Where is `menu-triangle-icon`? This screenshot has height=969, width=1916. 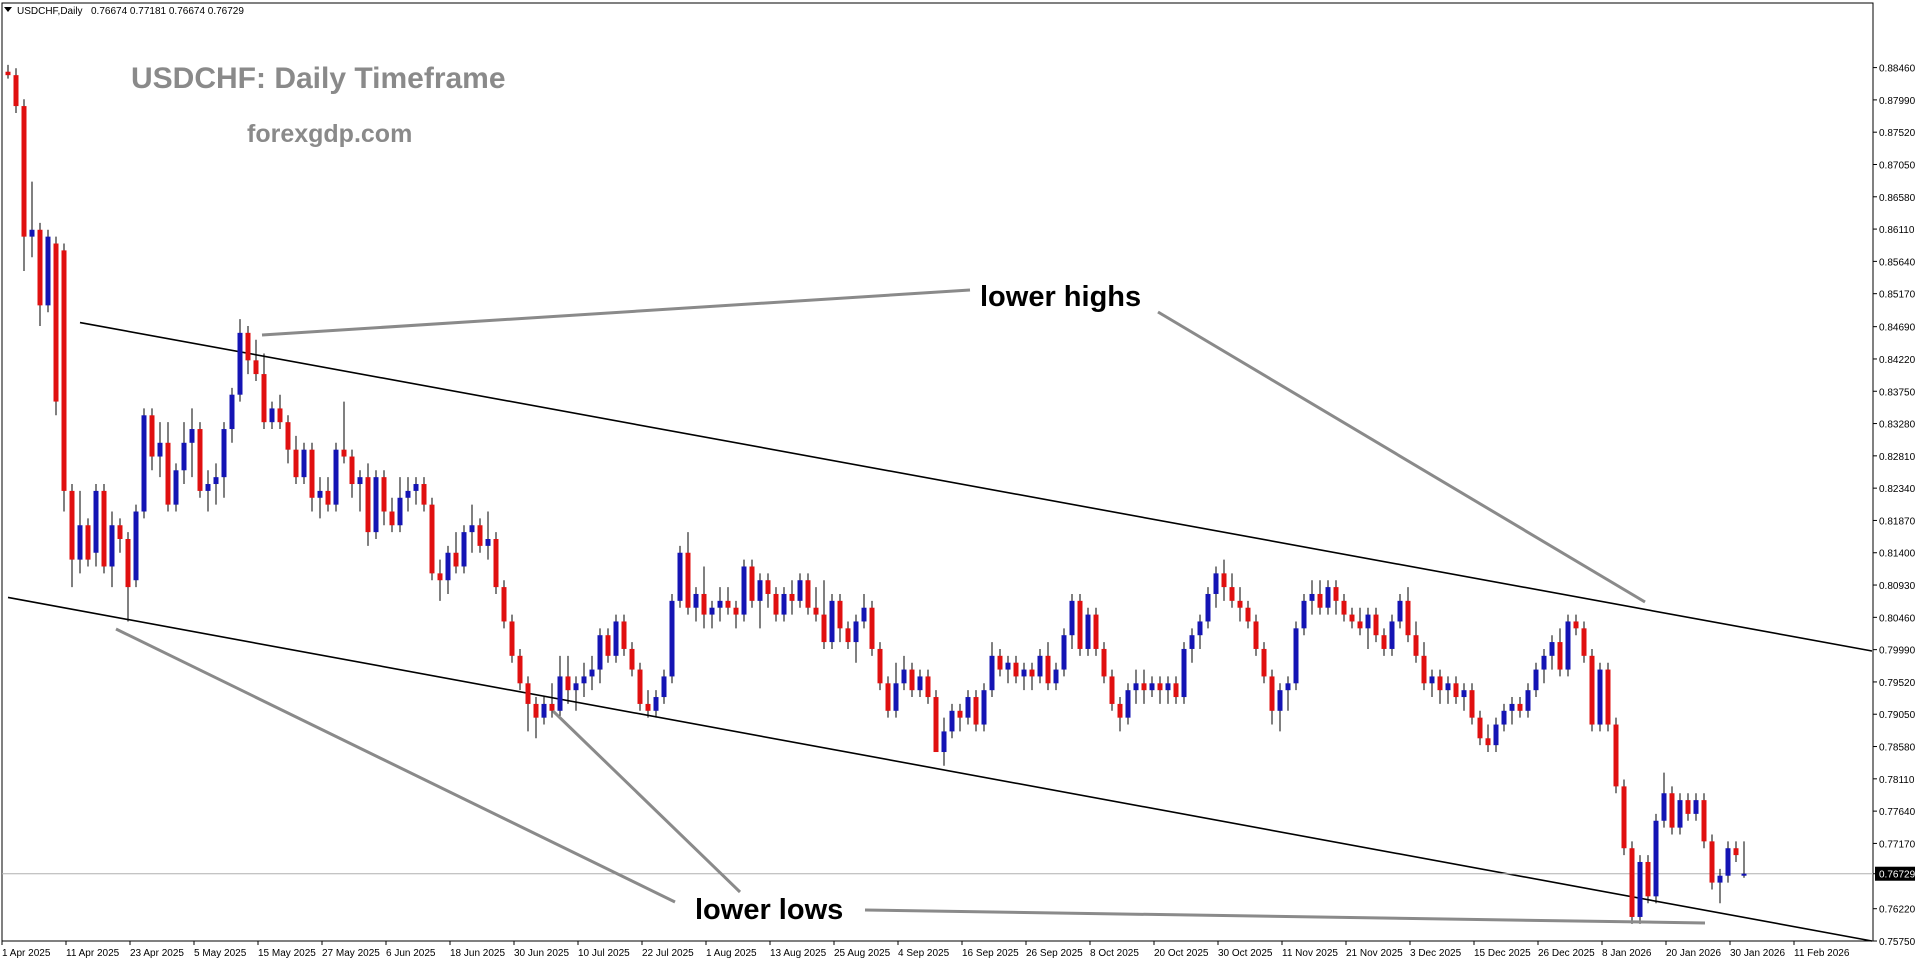 menu-triangle-icon is located at coordinates (8, 9).